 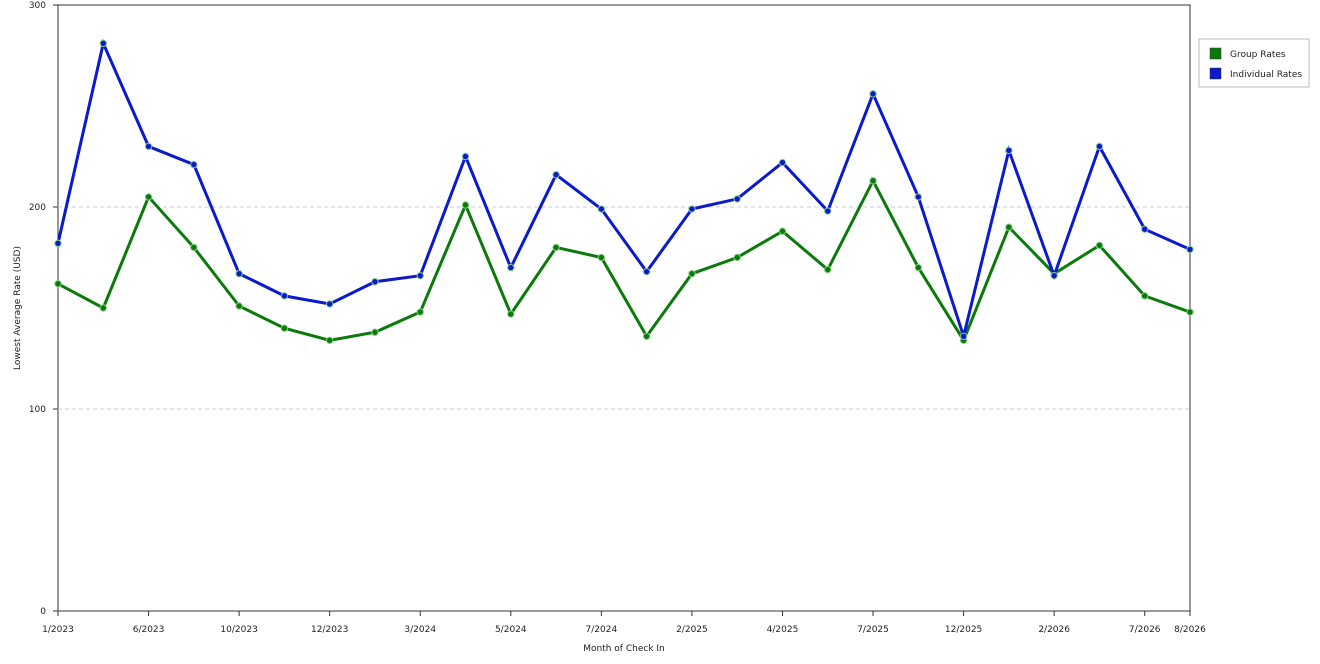 What do you see at coordinates (873, 630) in the screenshot?
I see `x-tick-label: 7/2025` at bounding box center [873, 630].